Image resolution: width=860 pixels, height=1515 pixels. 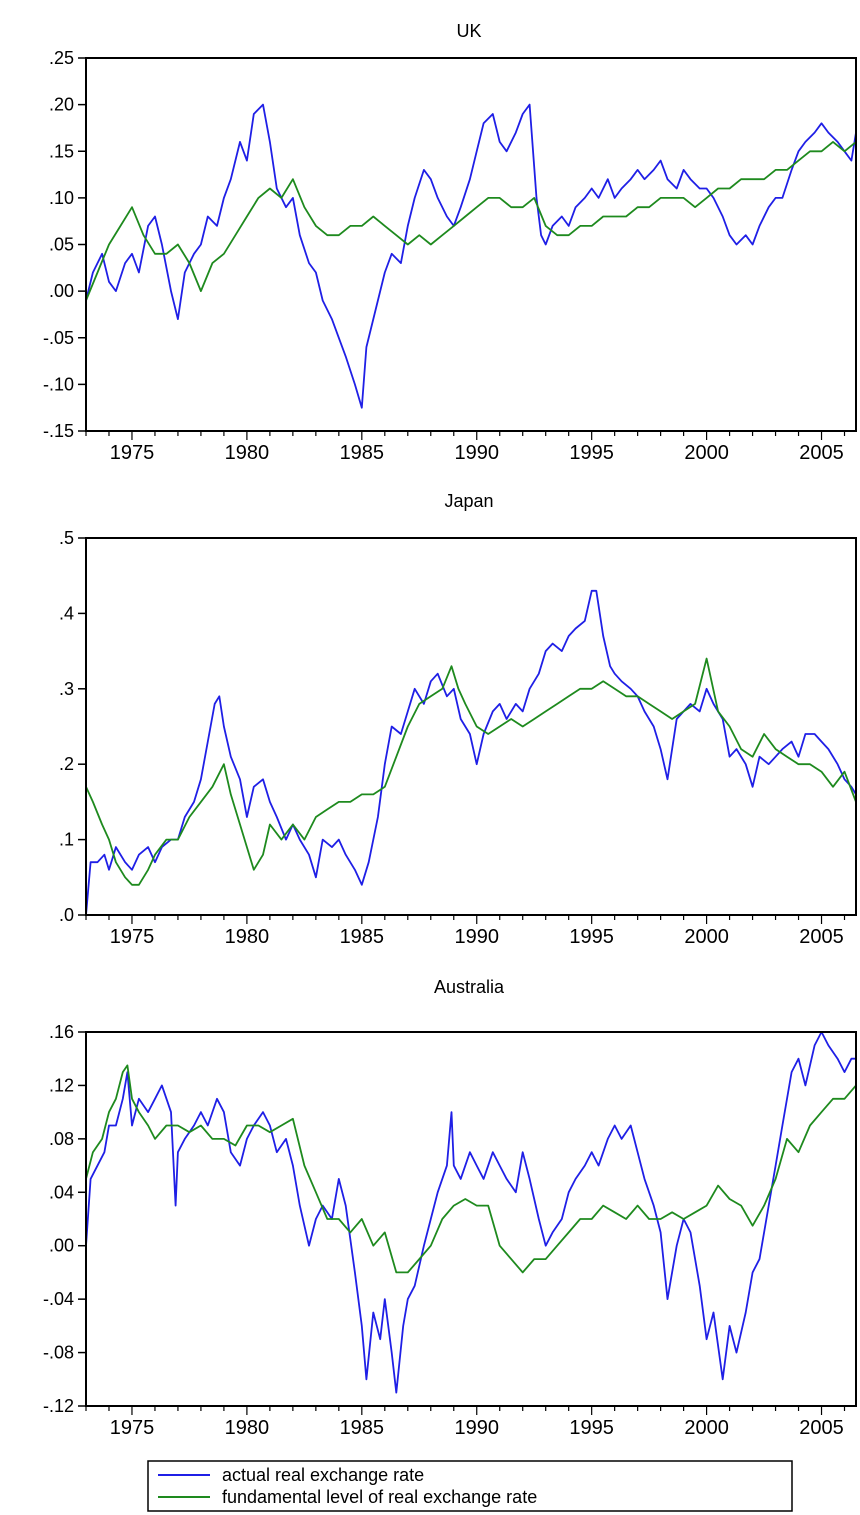 What do you see at coordinates (379, 1497) in the screenshot?
I see `legend-label-fundamental: fundamental level of real exchange rate` at bounding box center [379, 1497].